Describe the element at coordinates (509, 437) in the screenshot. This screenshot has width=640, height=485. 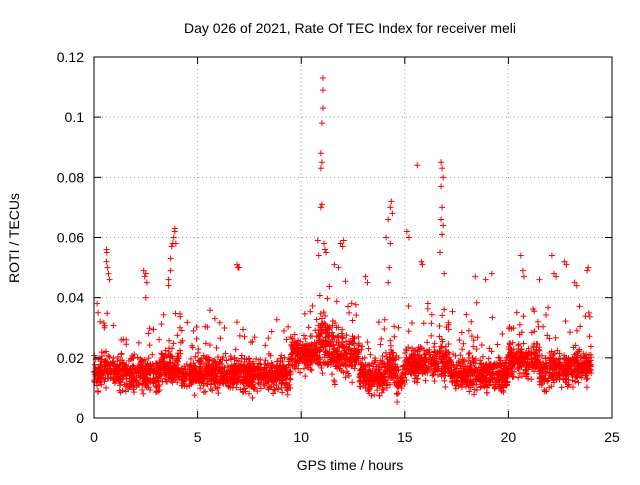
I see `x-tick-label: 20` at that location.